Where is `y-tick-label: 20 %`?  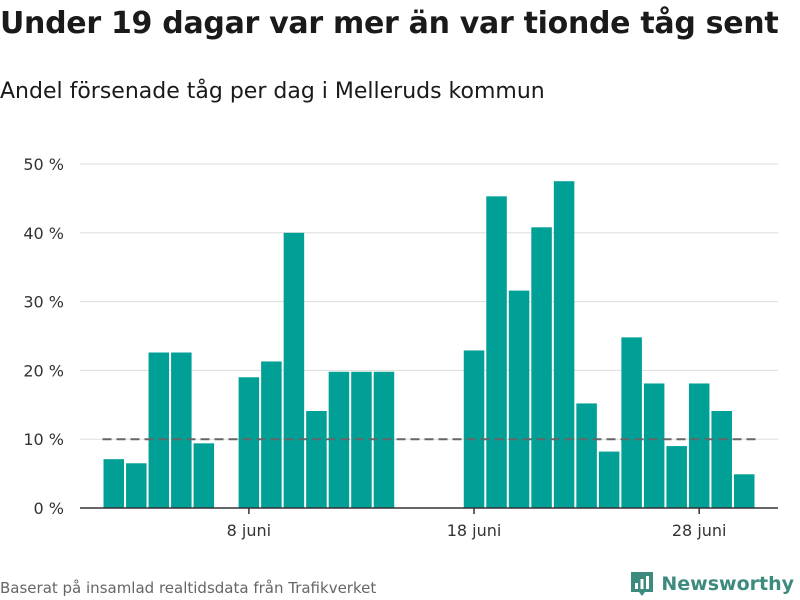
y-tick-label: 20 % is located at coordinates (43, 370).